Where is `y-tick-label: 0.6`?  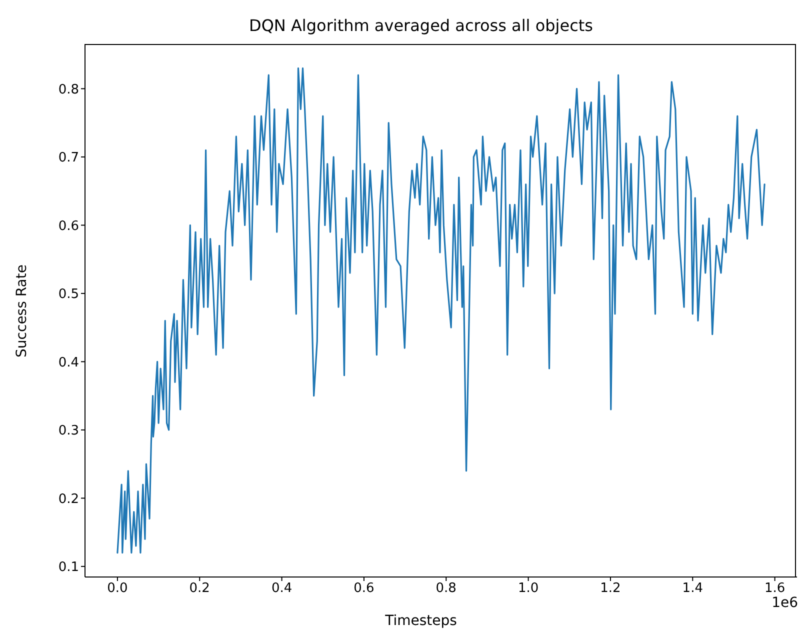 y-tick-label: 0.6 is located at coordinates (68, 226).